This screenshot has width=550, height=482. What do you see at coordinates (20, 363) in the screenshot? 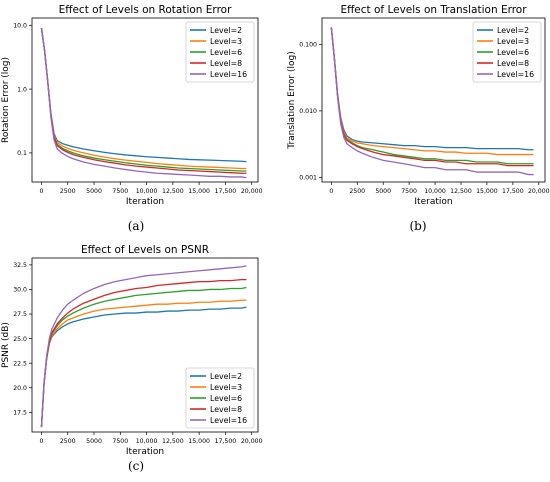
I see `y-tick-label: 22.5` at bounding box center [20, 363].